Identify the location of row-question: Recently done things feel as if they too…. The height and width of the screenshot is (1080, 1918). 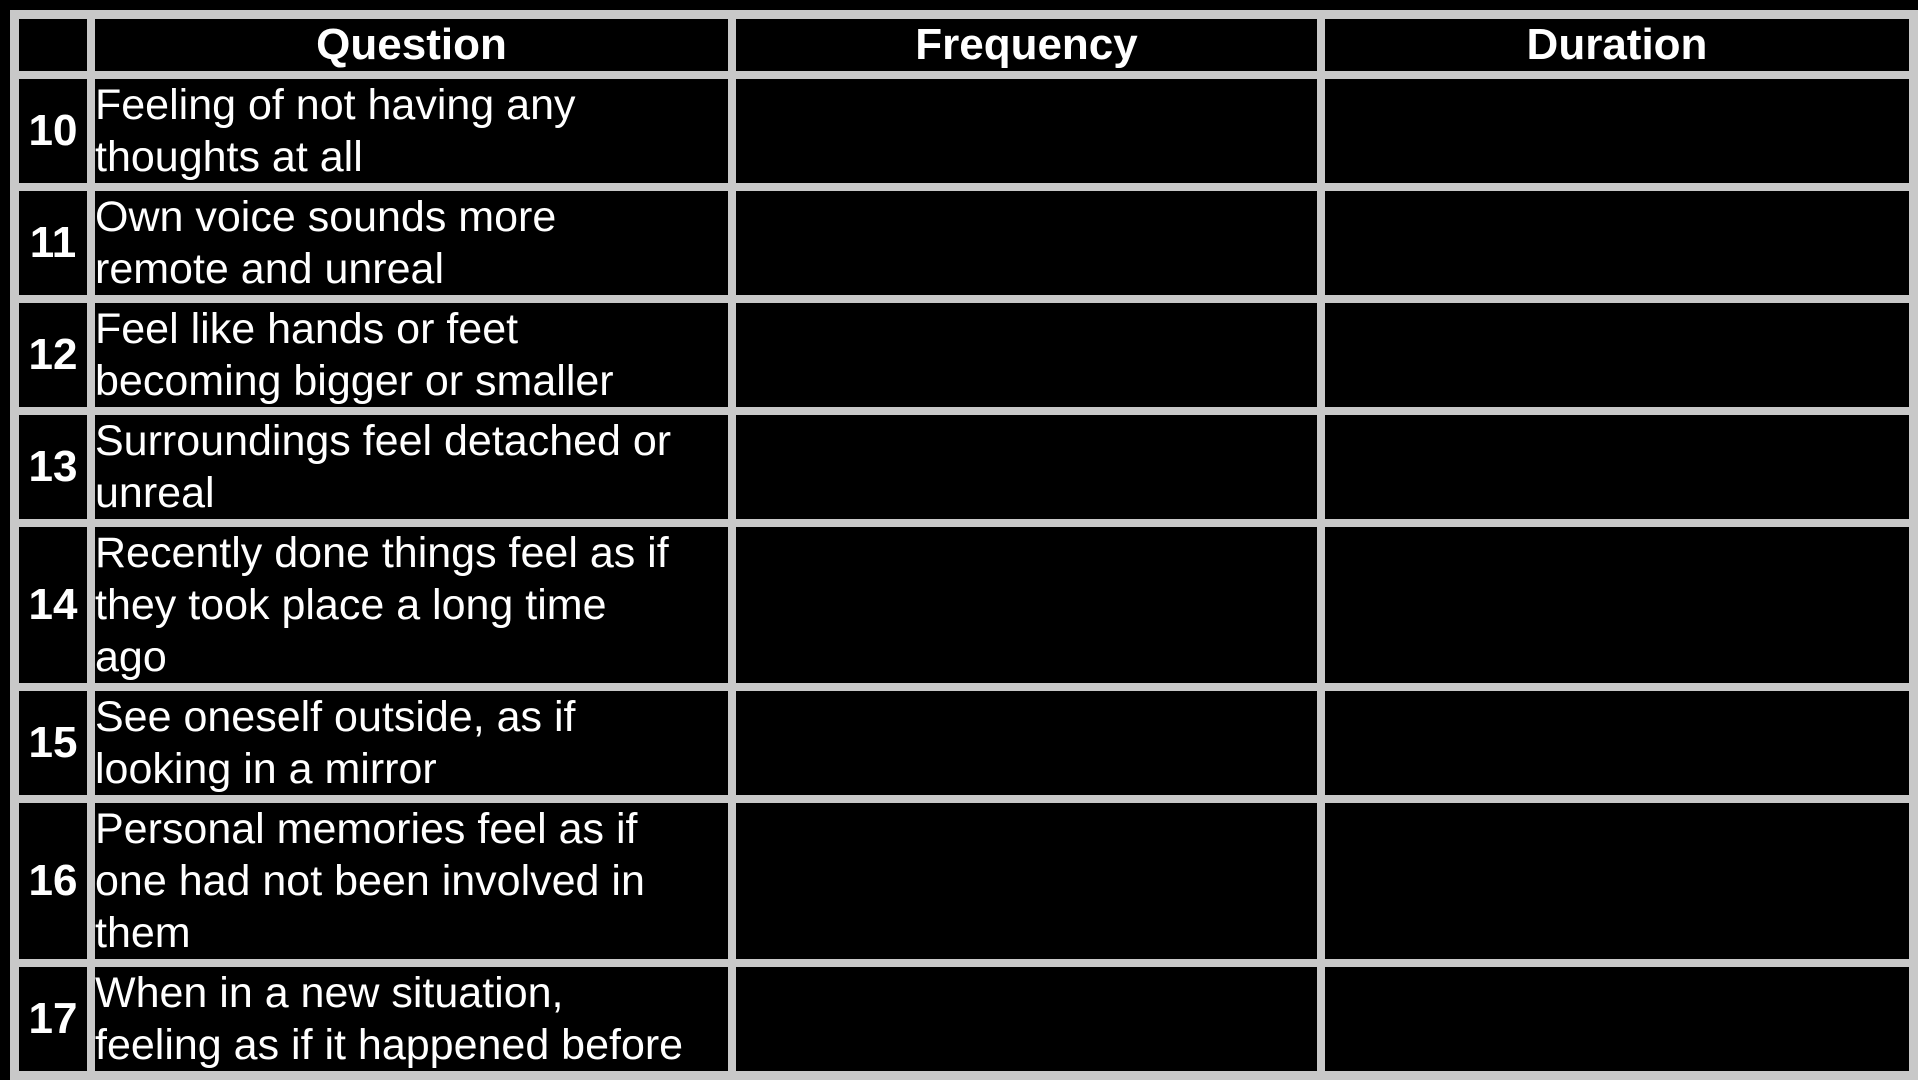
(411, 605).